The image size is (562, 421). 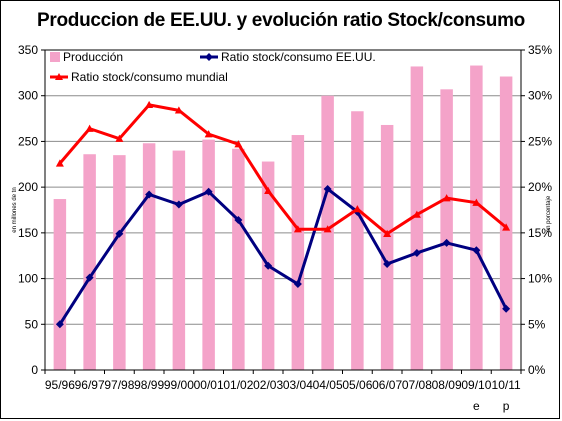 I want to click on legend-label-ratio-mundial: Ratio stock/consumo mundial, so click(x=149, y=77).